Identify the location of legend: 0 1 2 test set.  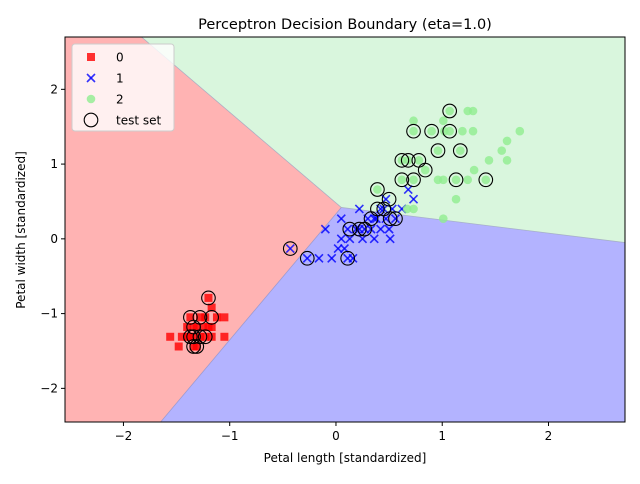
(123, 87).